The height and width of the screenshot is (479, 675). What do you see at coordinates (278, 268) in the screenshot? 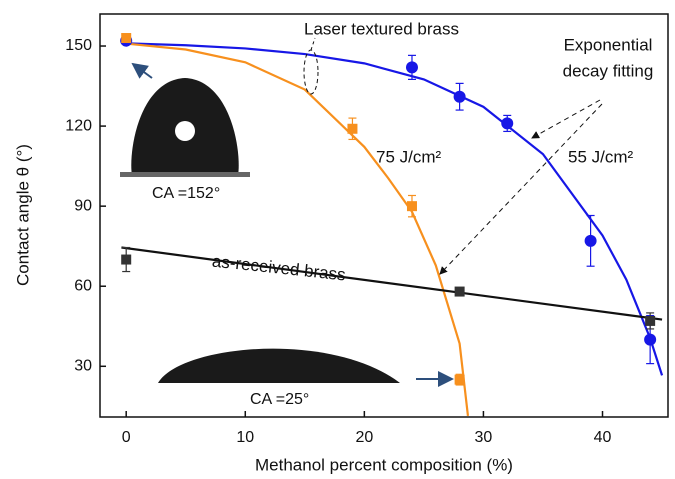
I see `series-label: as-received brass` at bounding box center [278, 268].